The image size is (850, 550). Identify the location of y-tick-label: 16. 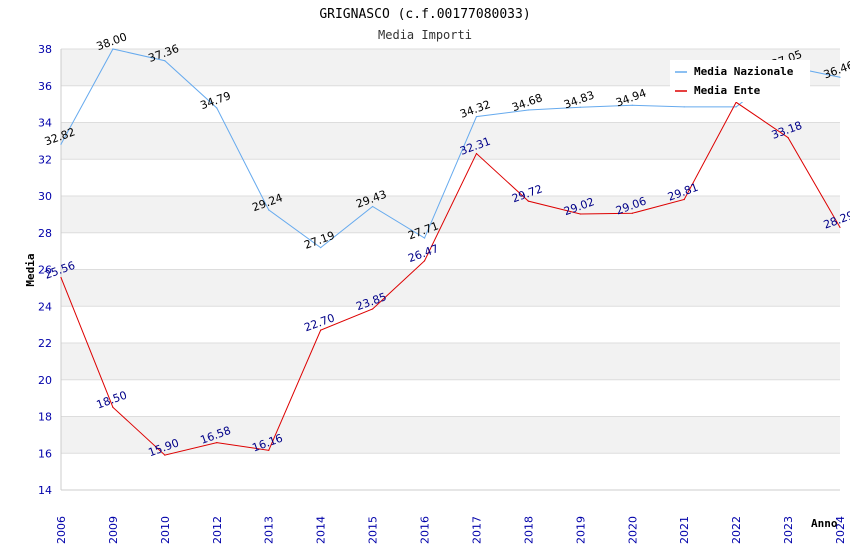
(45, 453).